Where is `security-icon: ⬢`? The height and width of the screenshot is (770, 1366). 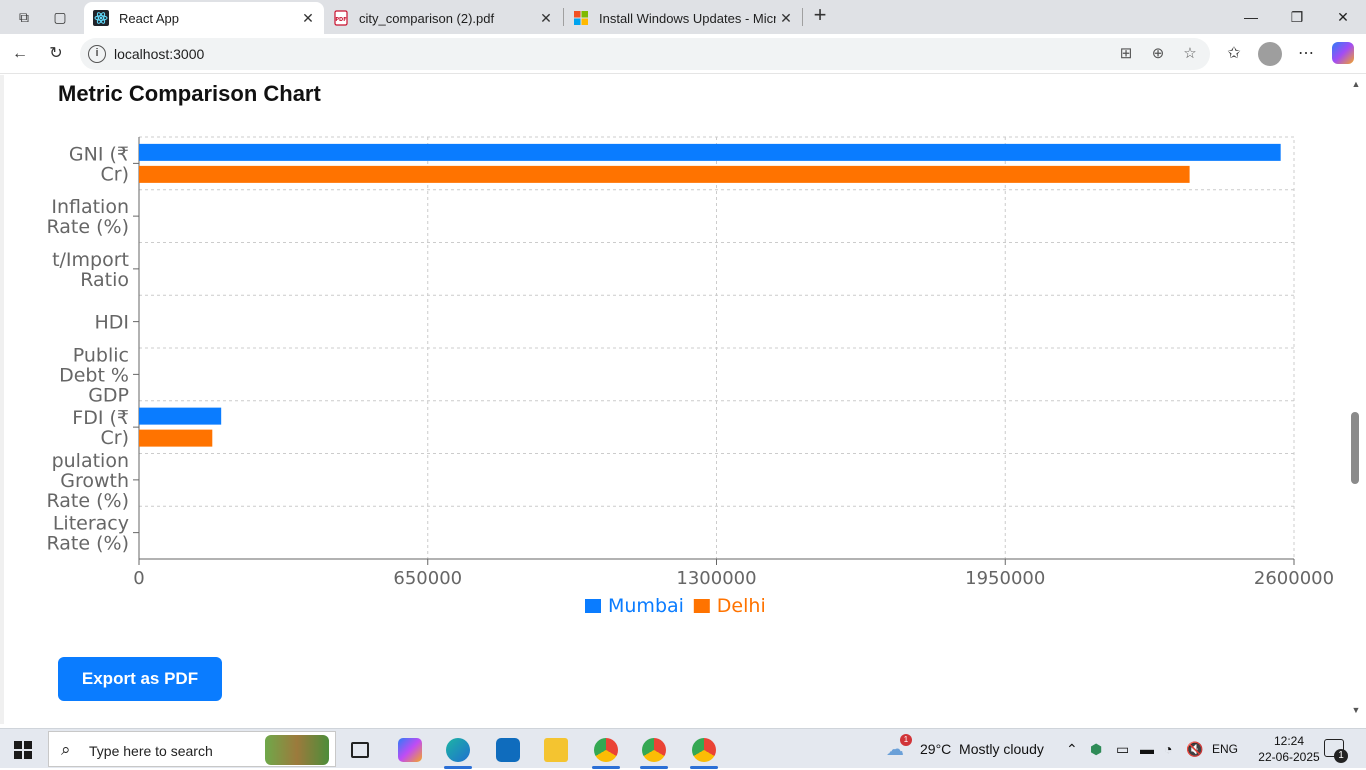 security-icon: ⬢ is located at coordinates (1096, 749).